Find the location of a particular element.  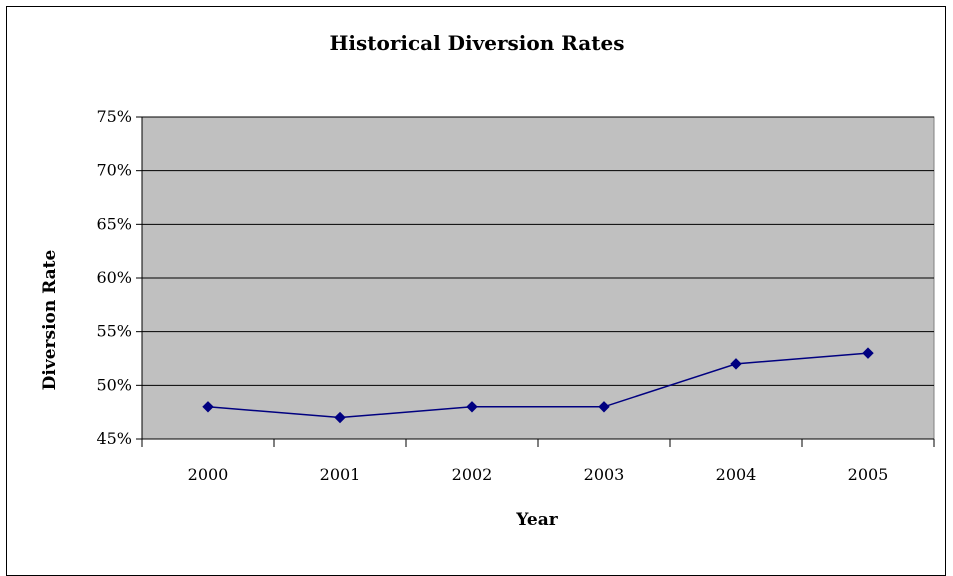

y-tick-label: 50% is located at coordinates (114, 384).